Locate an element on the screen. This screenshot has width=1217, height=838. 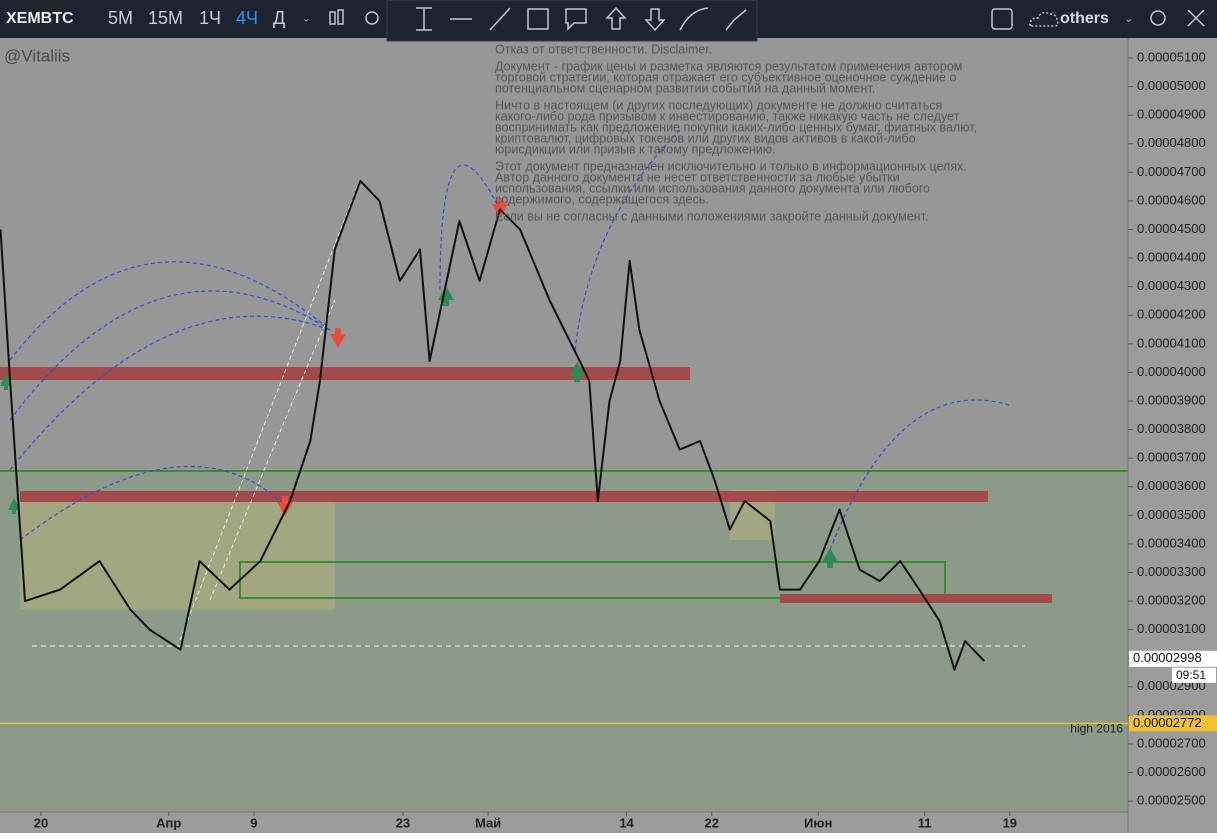
x-tick-label: 19 is located at coordinates (1010, 822).